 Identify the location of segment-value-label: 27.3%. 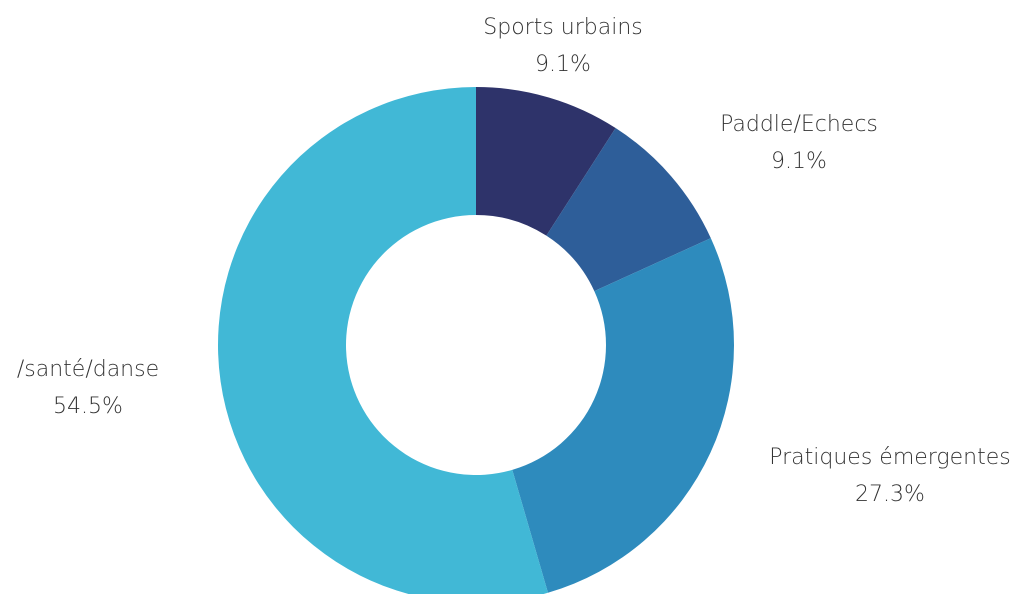
(890, 494).